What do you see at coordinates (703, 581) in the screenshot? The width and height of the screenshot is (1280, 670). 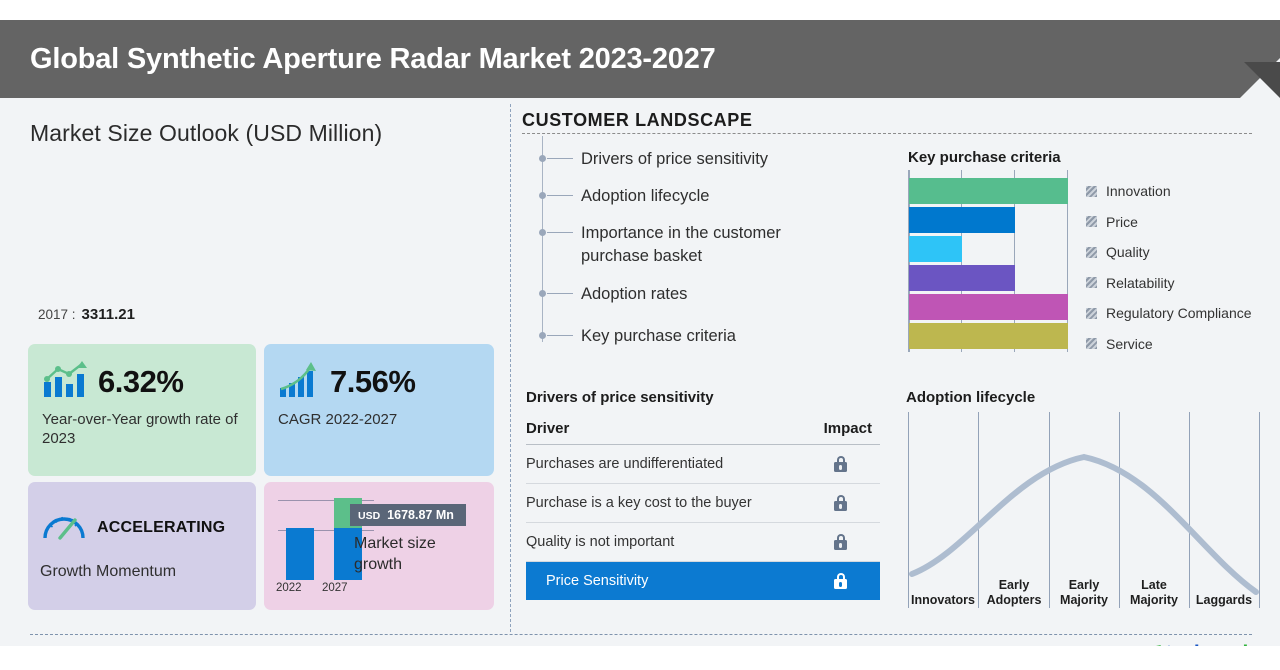 I see `table-row-highlighted: Price Sensitivity` at bounding box center [703, 581].